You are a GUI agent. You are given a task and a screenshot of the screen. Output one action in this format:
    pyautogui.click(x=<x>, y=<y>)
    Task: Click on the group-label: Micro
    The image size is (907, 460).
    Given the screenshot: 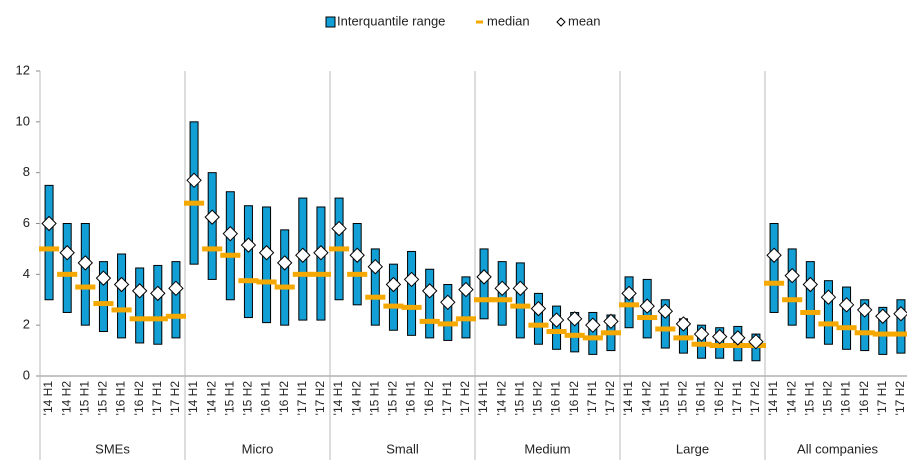 What is the action you would take?
    pyautogui.click(x=258, y=448)
    